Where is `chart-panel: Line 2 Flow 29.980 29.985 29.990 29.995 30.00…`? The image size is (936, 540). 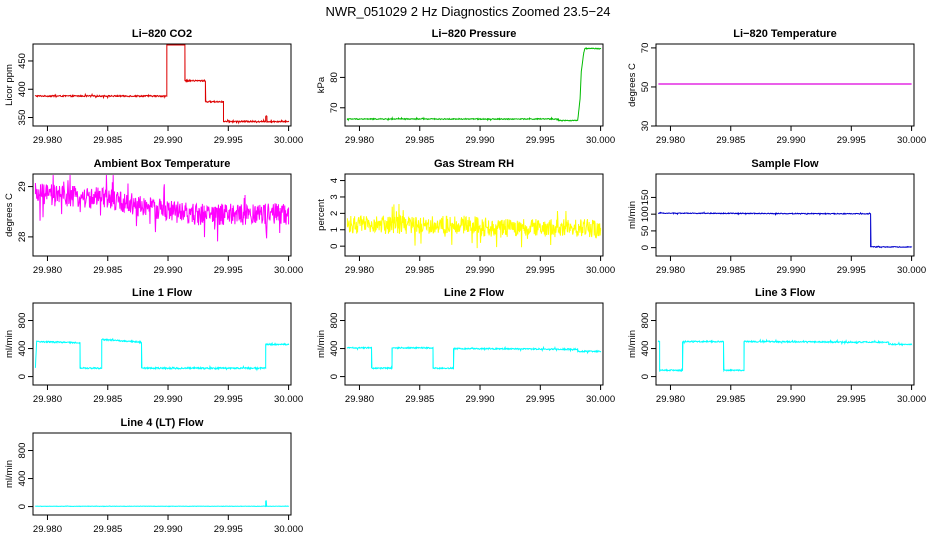
chart-panel: Line 2 Flow 29.980 29.985 29.990 29.995 30.00… is located at coordinates (465, 346).